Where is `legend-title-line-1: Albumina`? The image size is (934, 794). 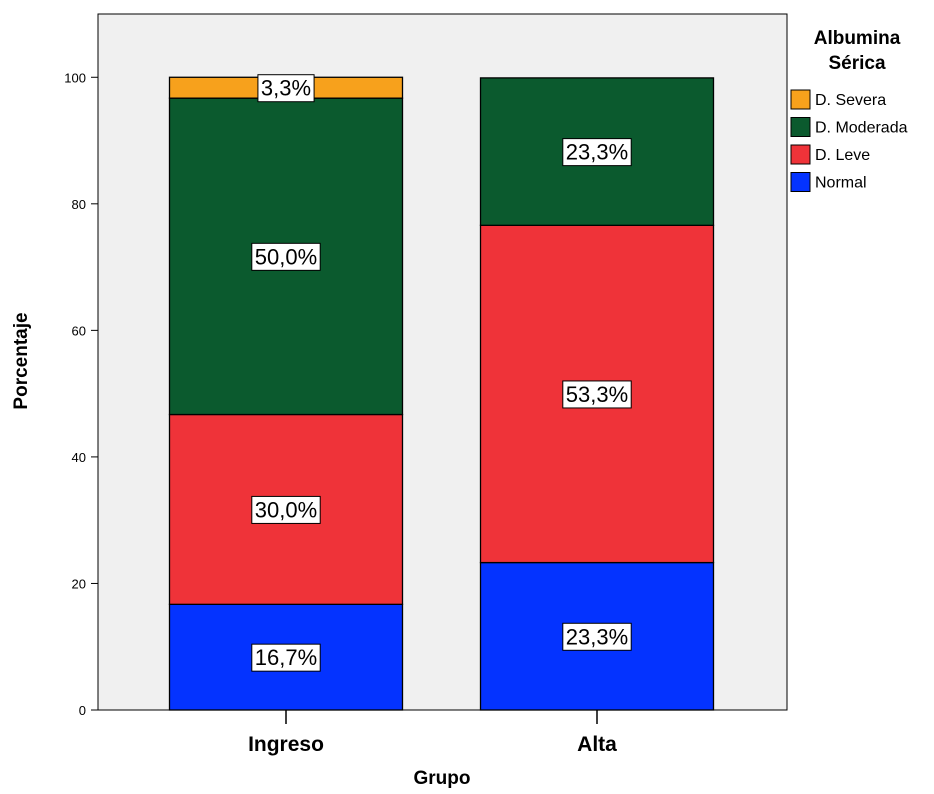 legend-title-line-1: Albumina is located at coordinates (857, 38).